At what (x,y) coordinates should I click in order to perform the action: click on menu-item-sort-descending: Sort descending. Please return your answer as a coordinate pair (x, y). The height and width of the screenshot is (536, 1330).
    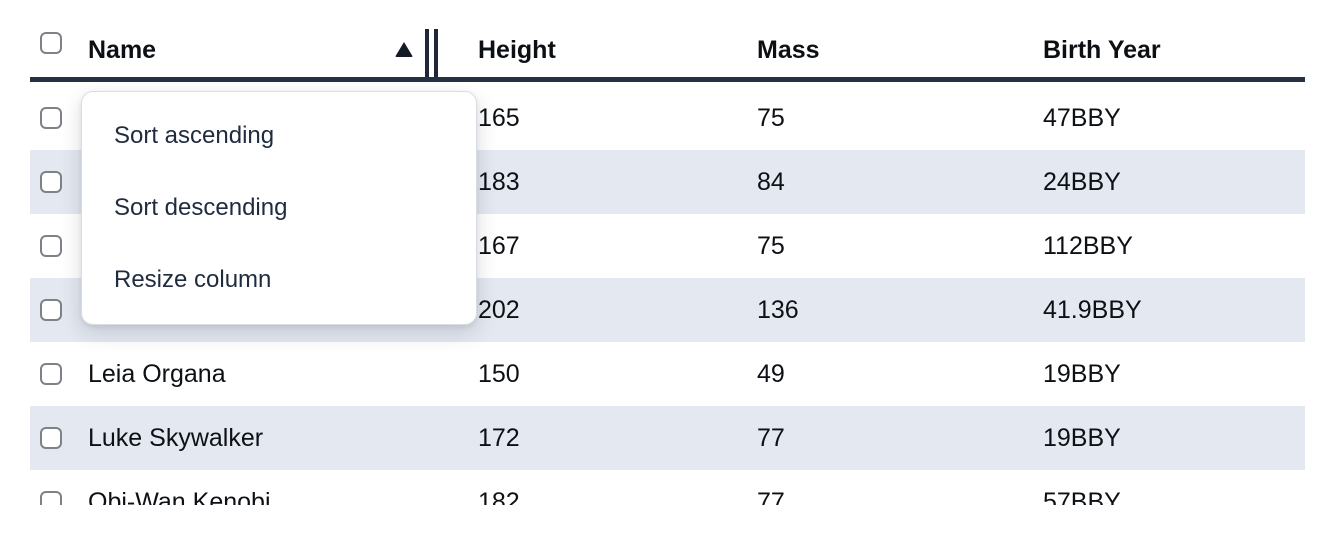
    Looking at the image, I should click on (201, 207).